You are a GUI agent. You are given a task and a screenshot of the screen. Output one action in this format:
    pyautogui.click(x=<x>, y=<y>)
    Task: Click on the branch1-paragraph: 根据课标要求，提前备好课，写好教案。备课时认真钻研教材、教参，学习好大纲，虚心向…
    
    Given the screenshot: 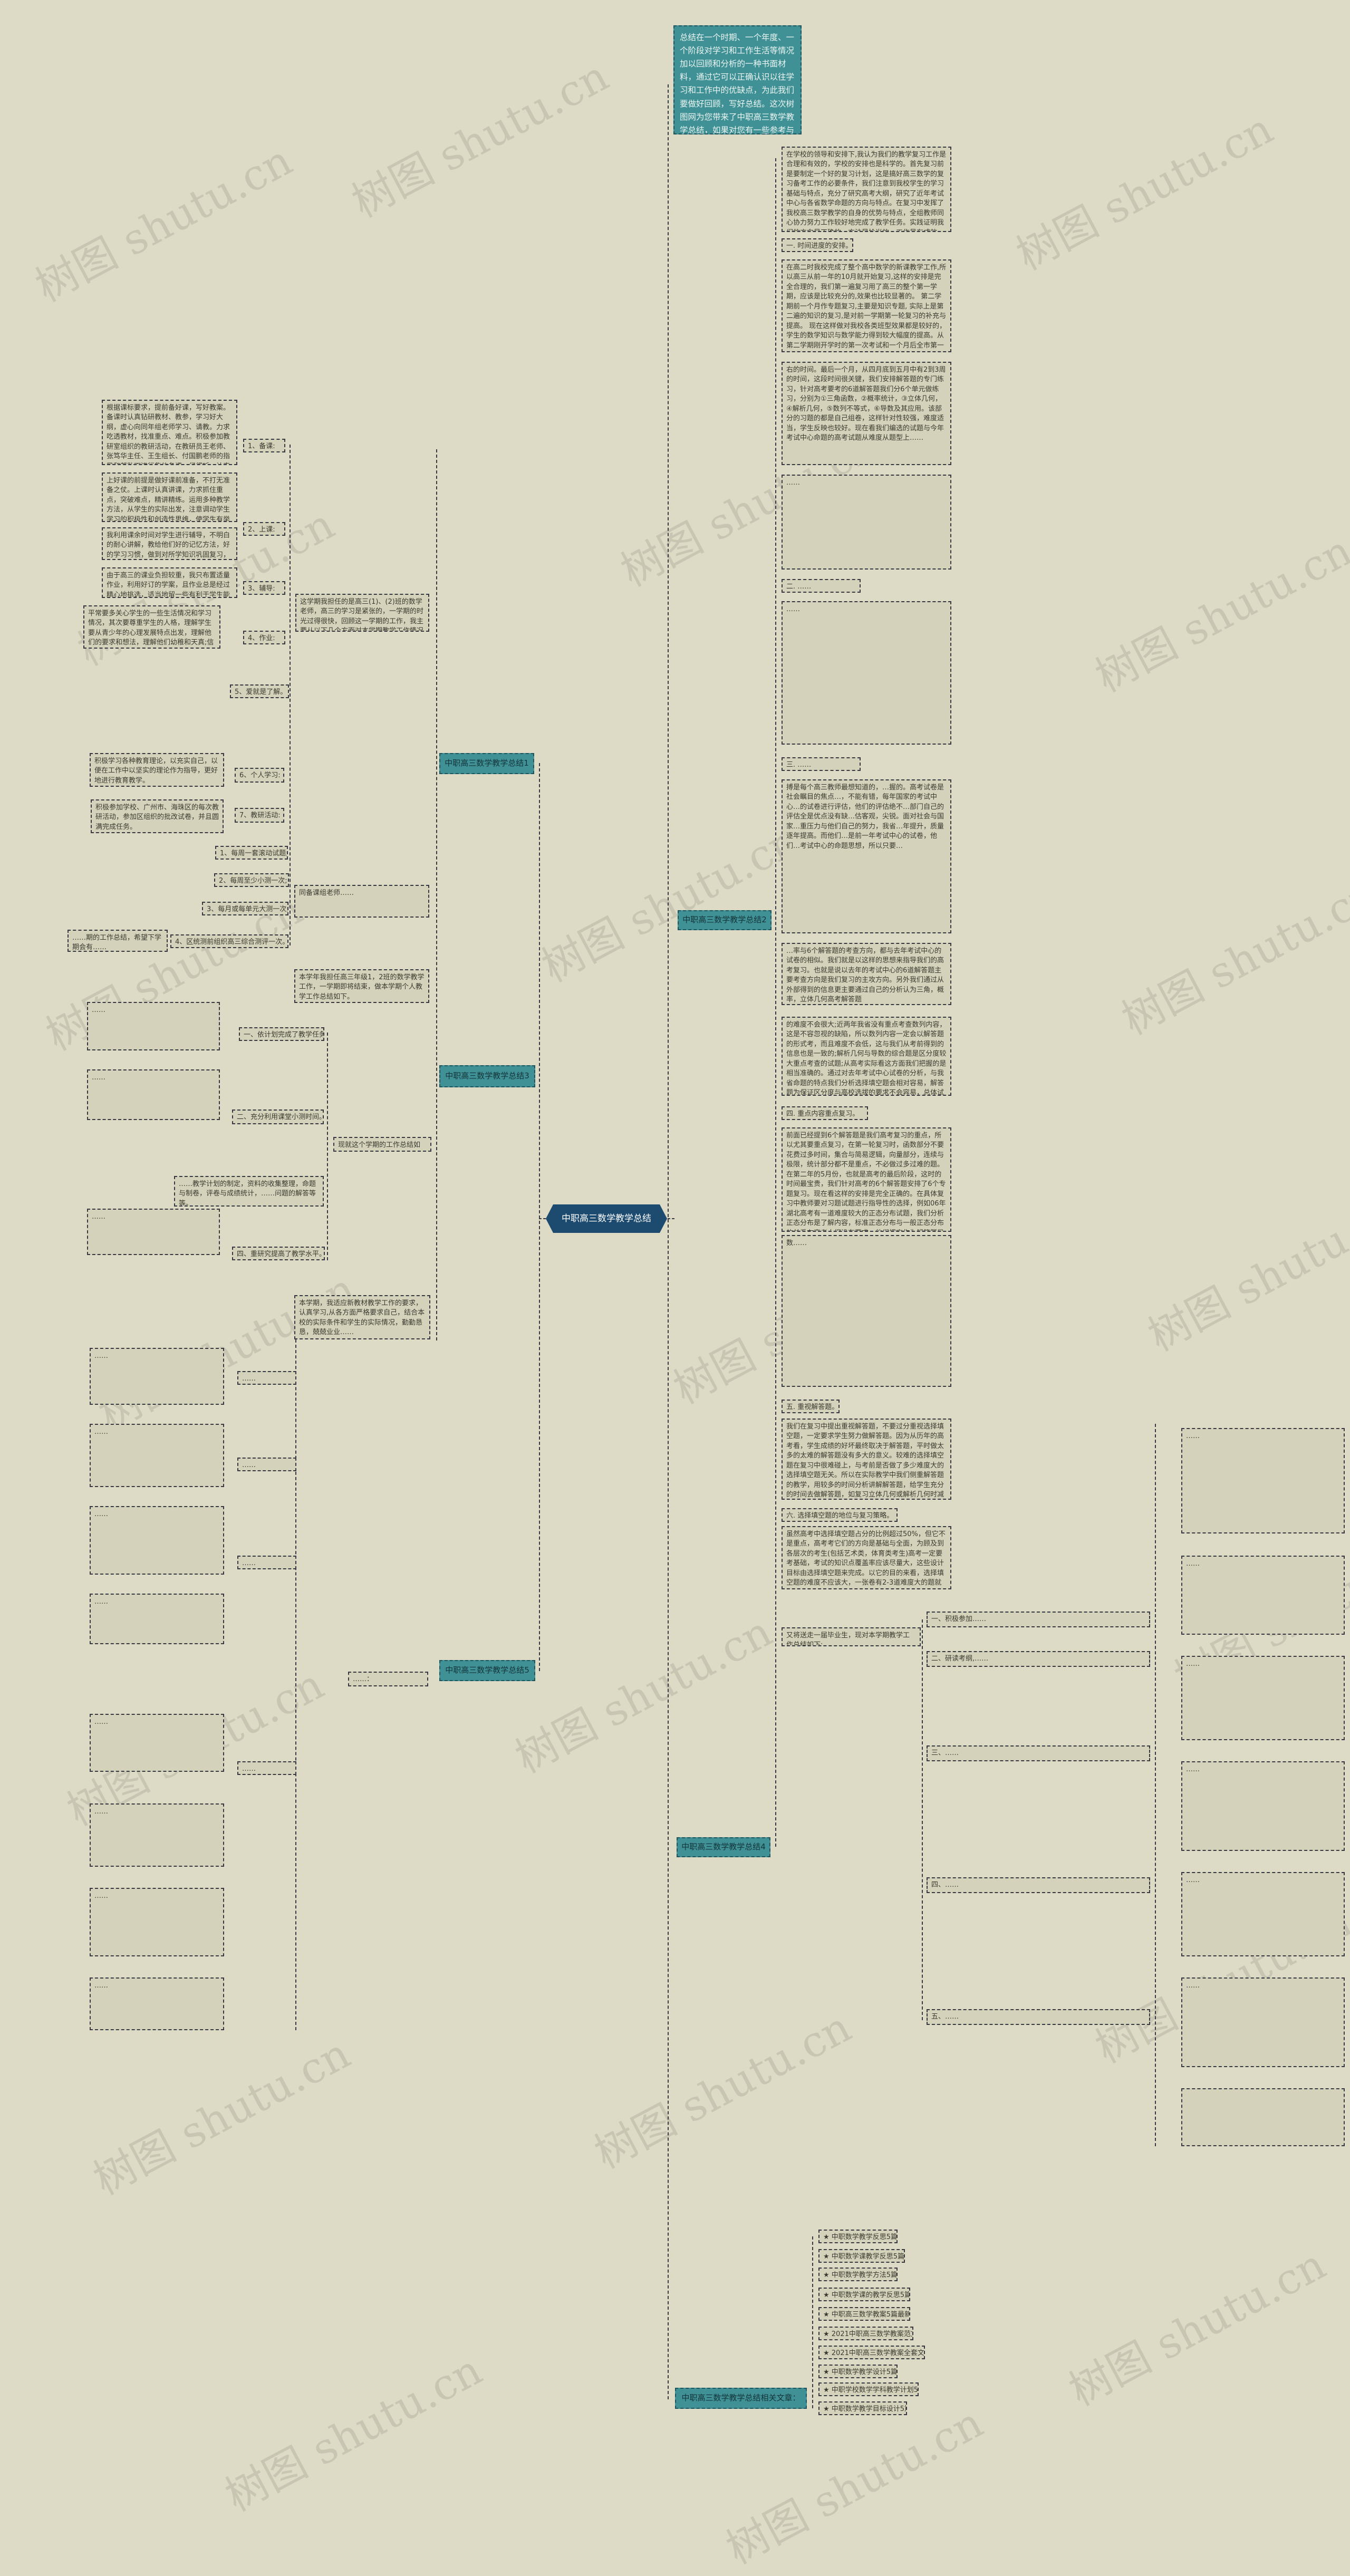 What is the action you would take?
    pyautogui.click(x=169, y=432)
    